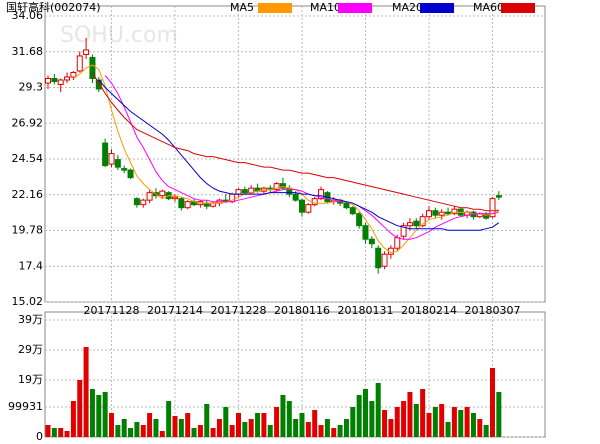 Image resolution: width=600 pixels, height=444 pixels. What do you see at coordinates (325, 7) in the screenshot?
I see `legend-label: MA10` at bounding box center [325, 7].